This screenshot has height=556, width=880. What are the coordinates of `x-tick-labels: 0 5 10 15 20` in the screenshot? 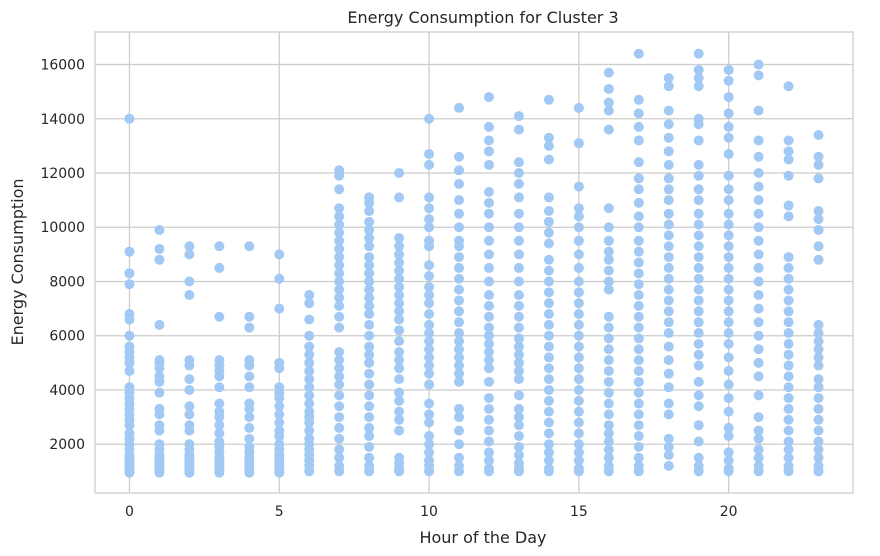 It's located at (431, 512).